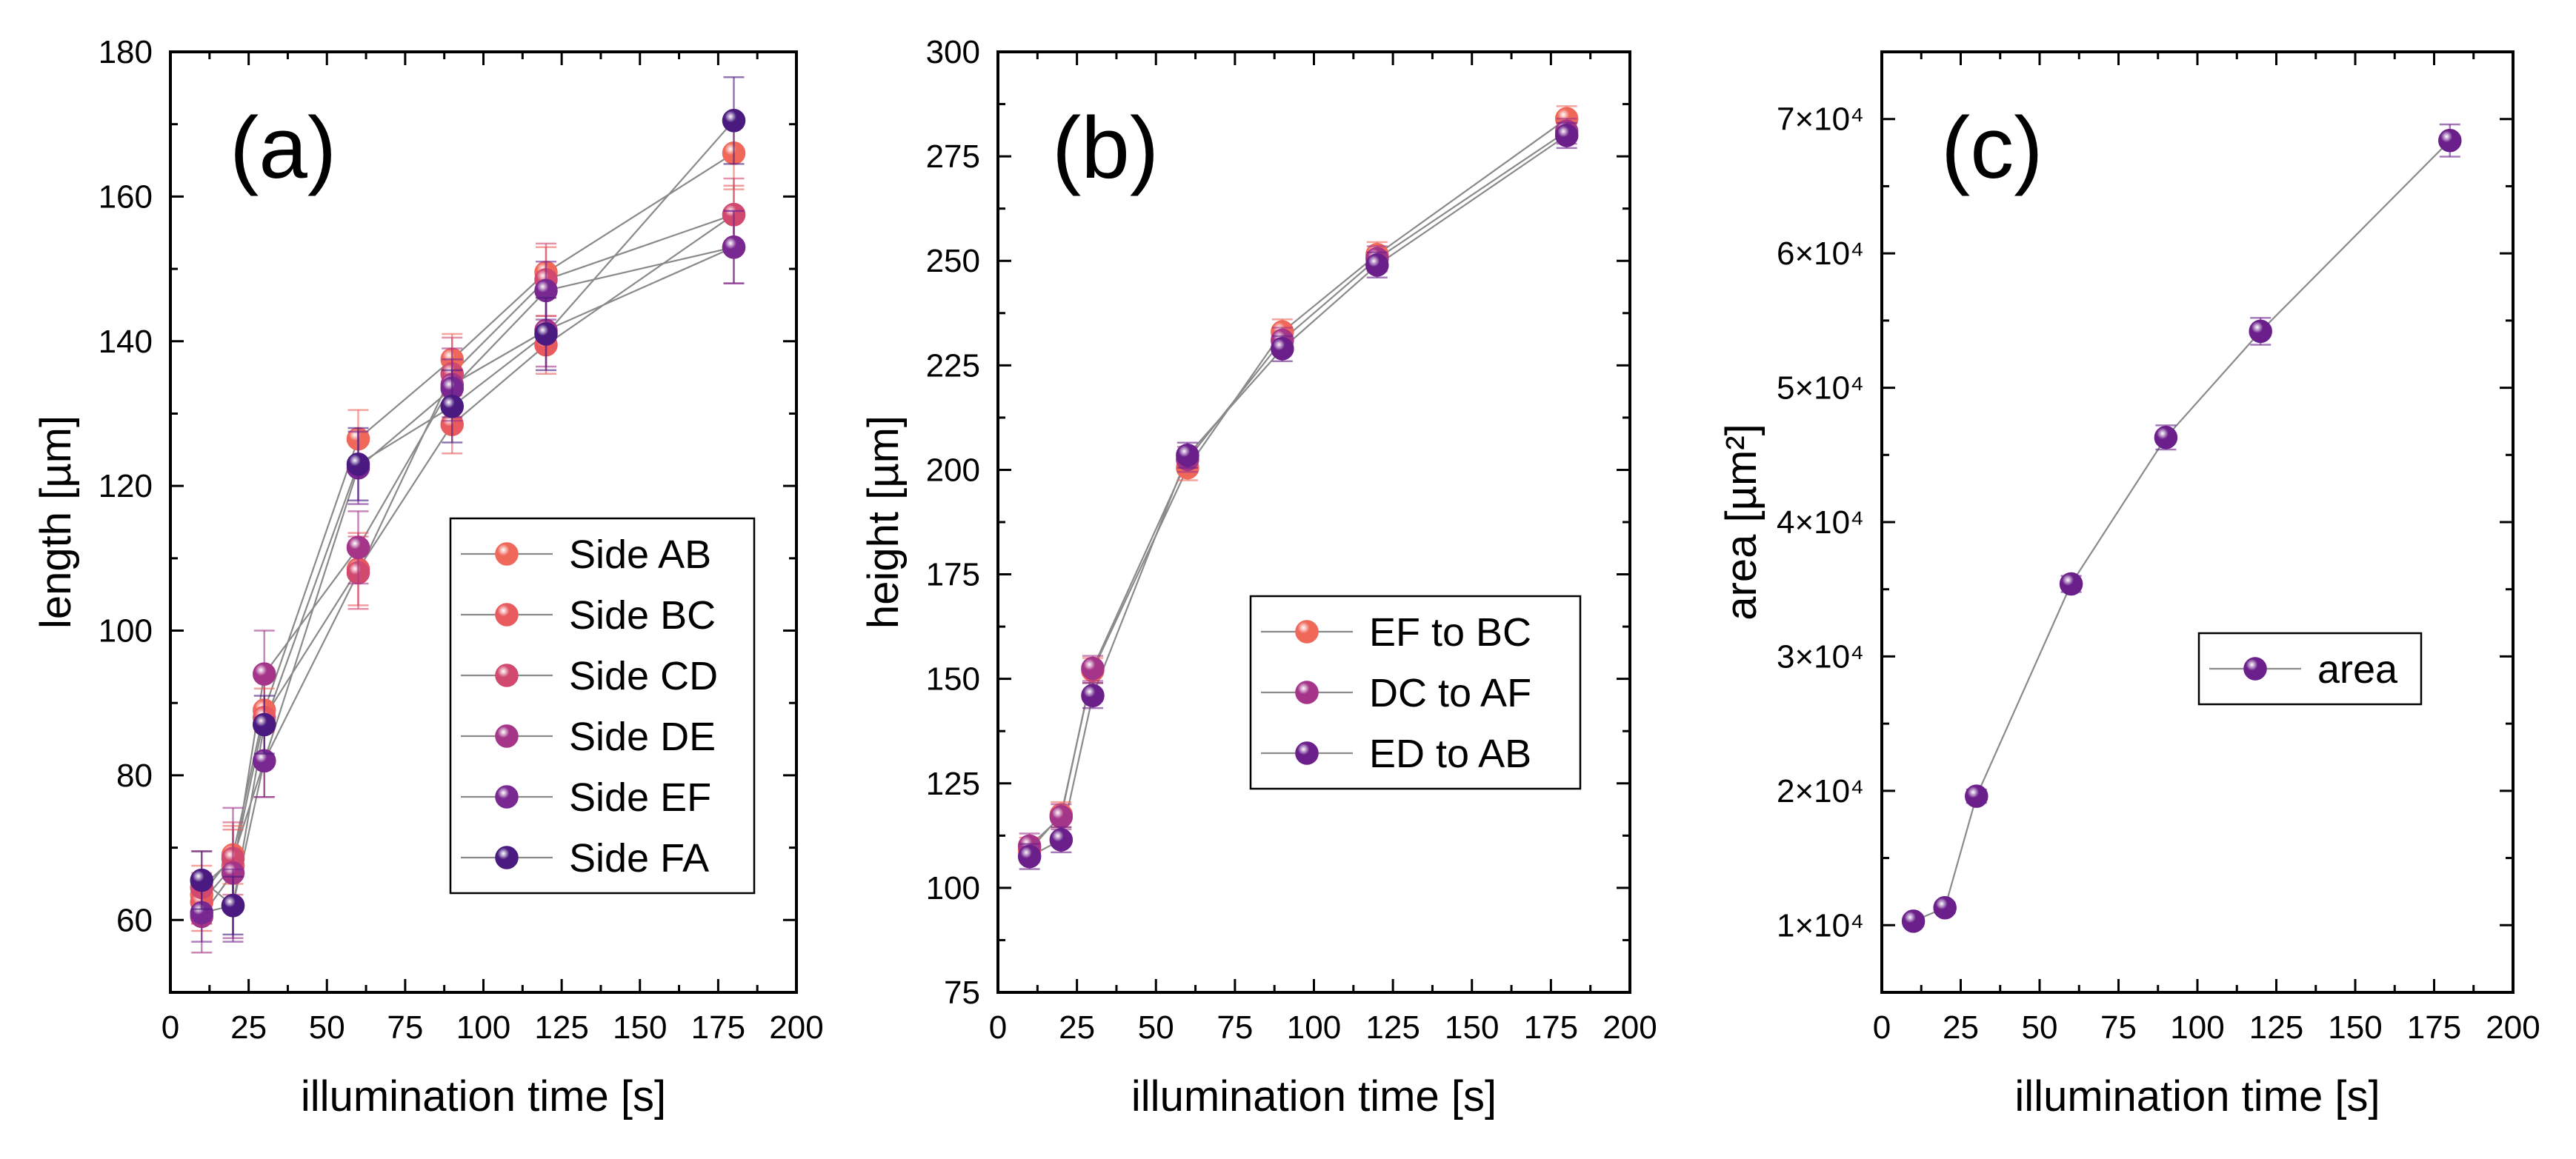 Image resolution: width=2576 pixels, height=1159 pixels. Describe the element at coordinates (953, 680) in the screenshot. I see `y-tick-label: 150` at that location.